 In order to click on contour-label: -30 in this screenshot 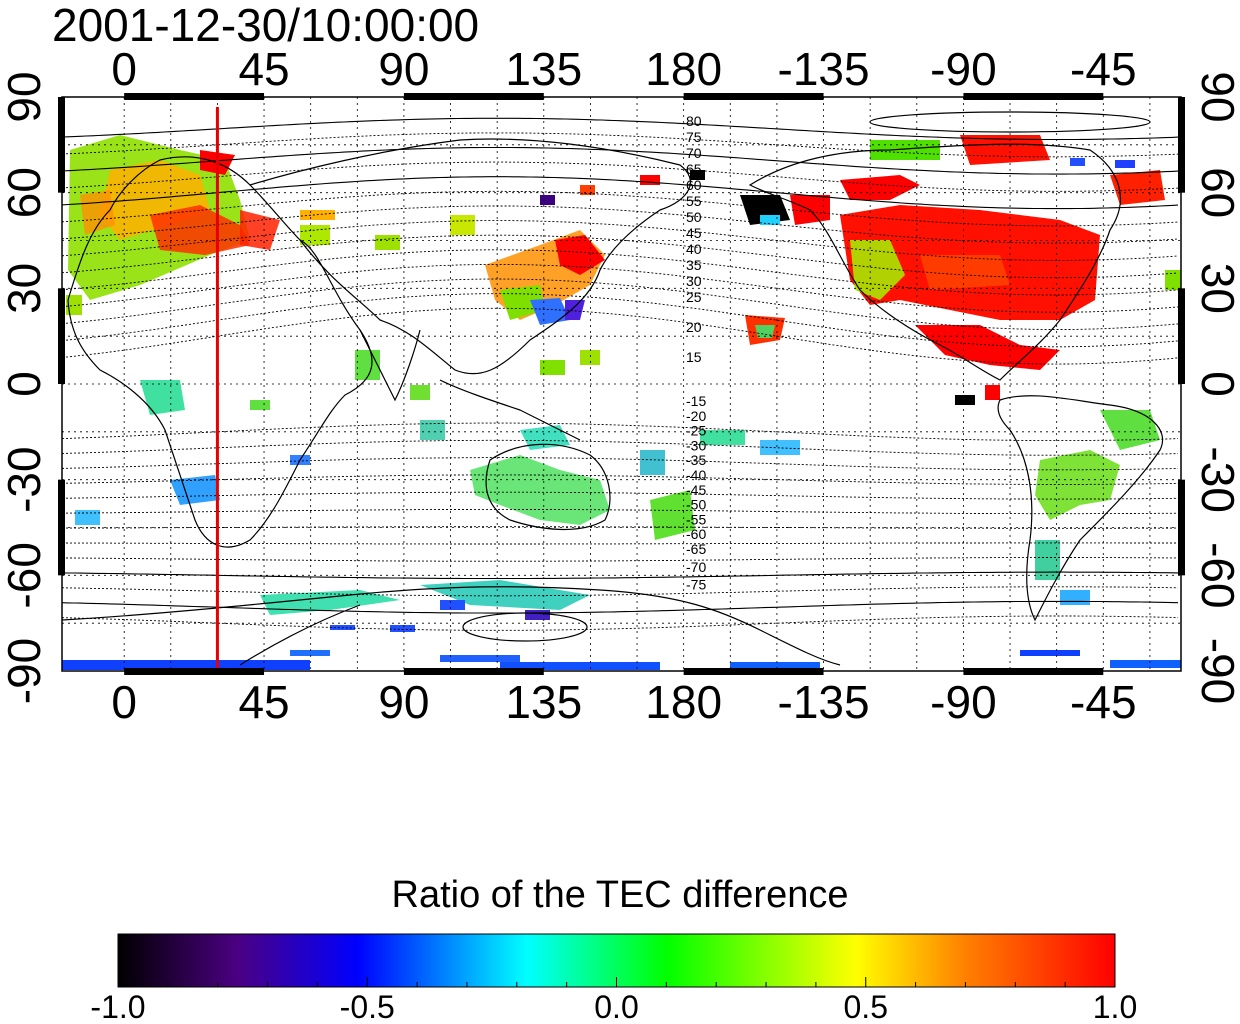, I will do `click(696, 445)`.